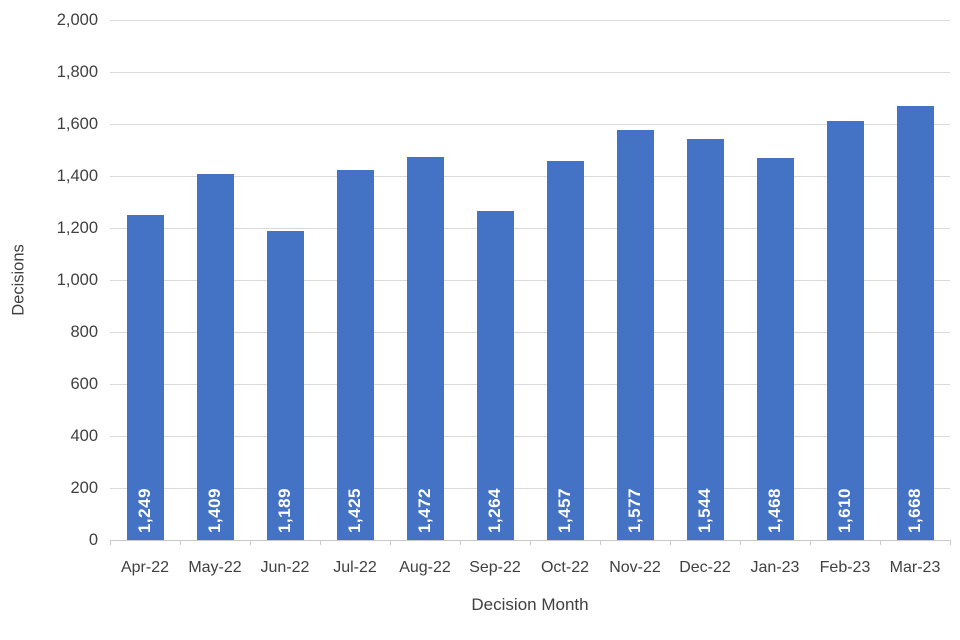  Describe the element at coordinates (705, 339) in the screenshot. I see `bar: 1,544` at that location.